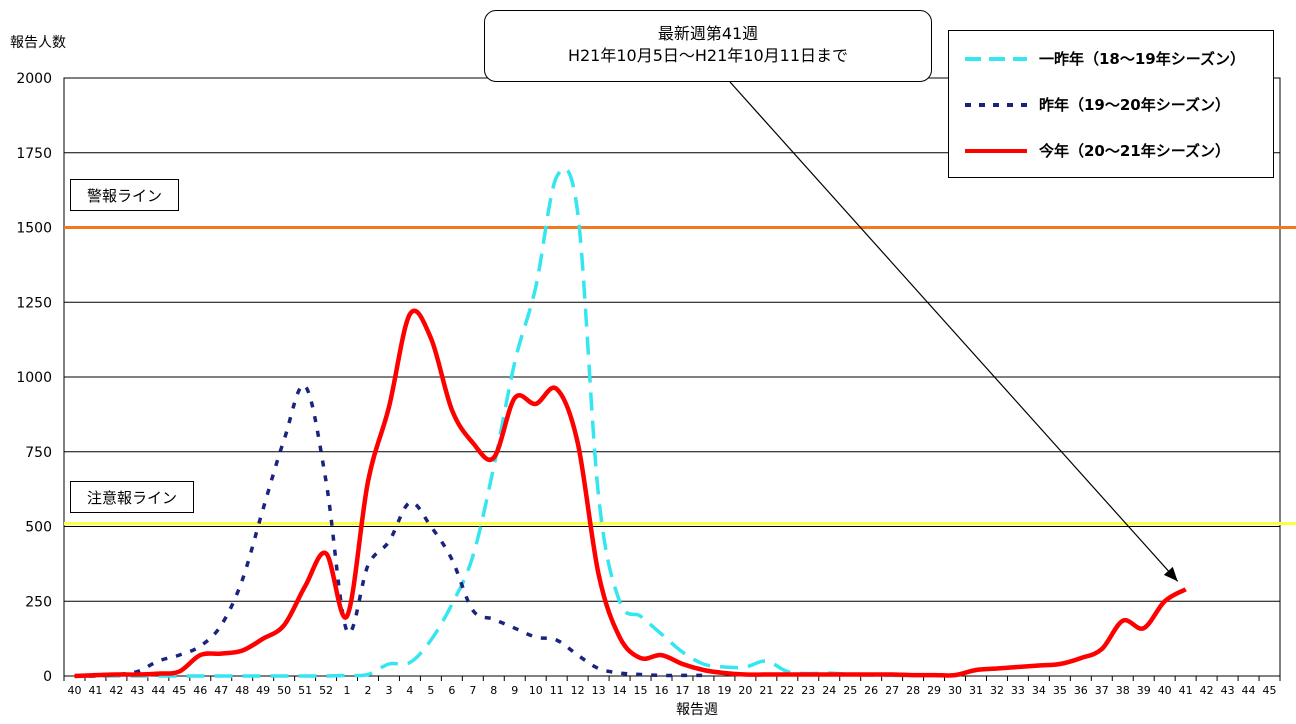 The image size is (1296, 724). I want to click on x-tick-label: 14, so click(620, 690).